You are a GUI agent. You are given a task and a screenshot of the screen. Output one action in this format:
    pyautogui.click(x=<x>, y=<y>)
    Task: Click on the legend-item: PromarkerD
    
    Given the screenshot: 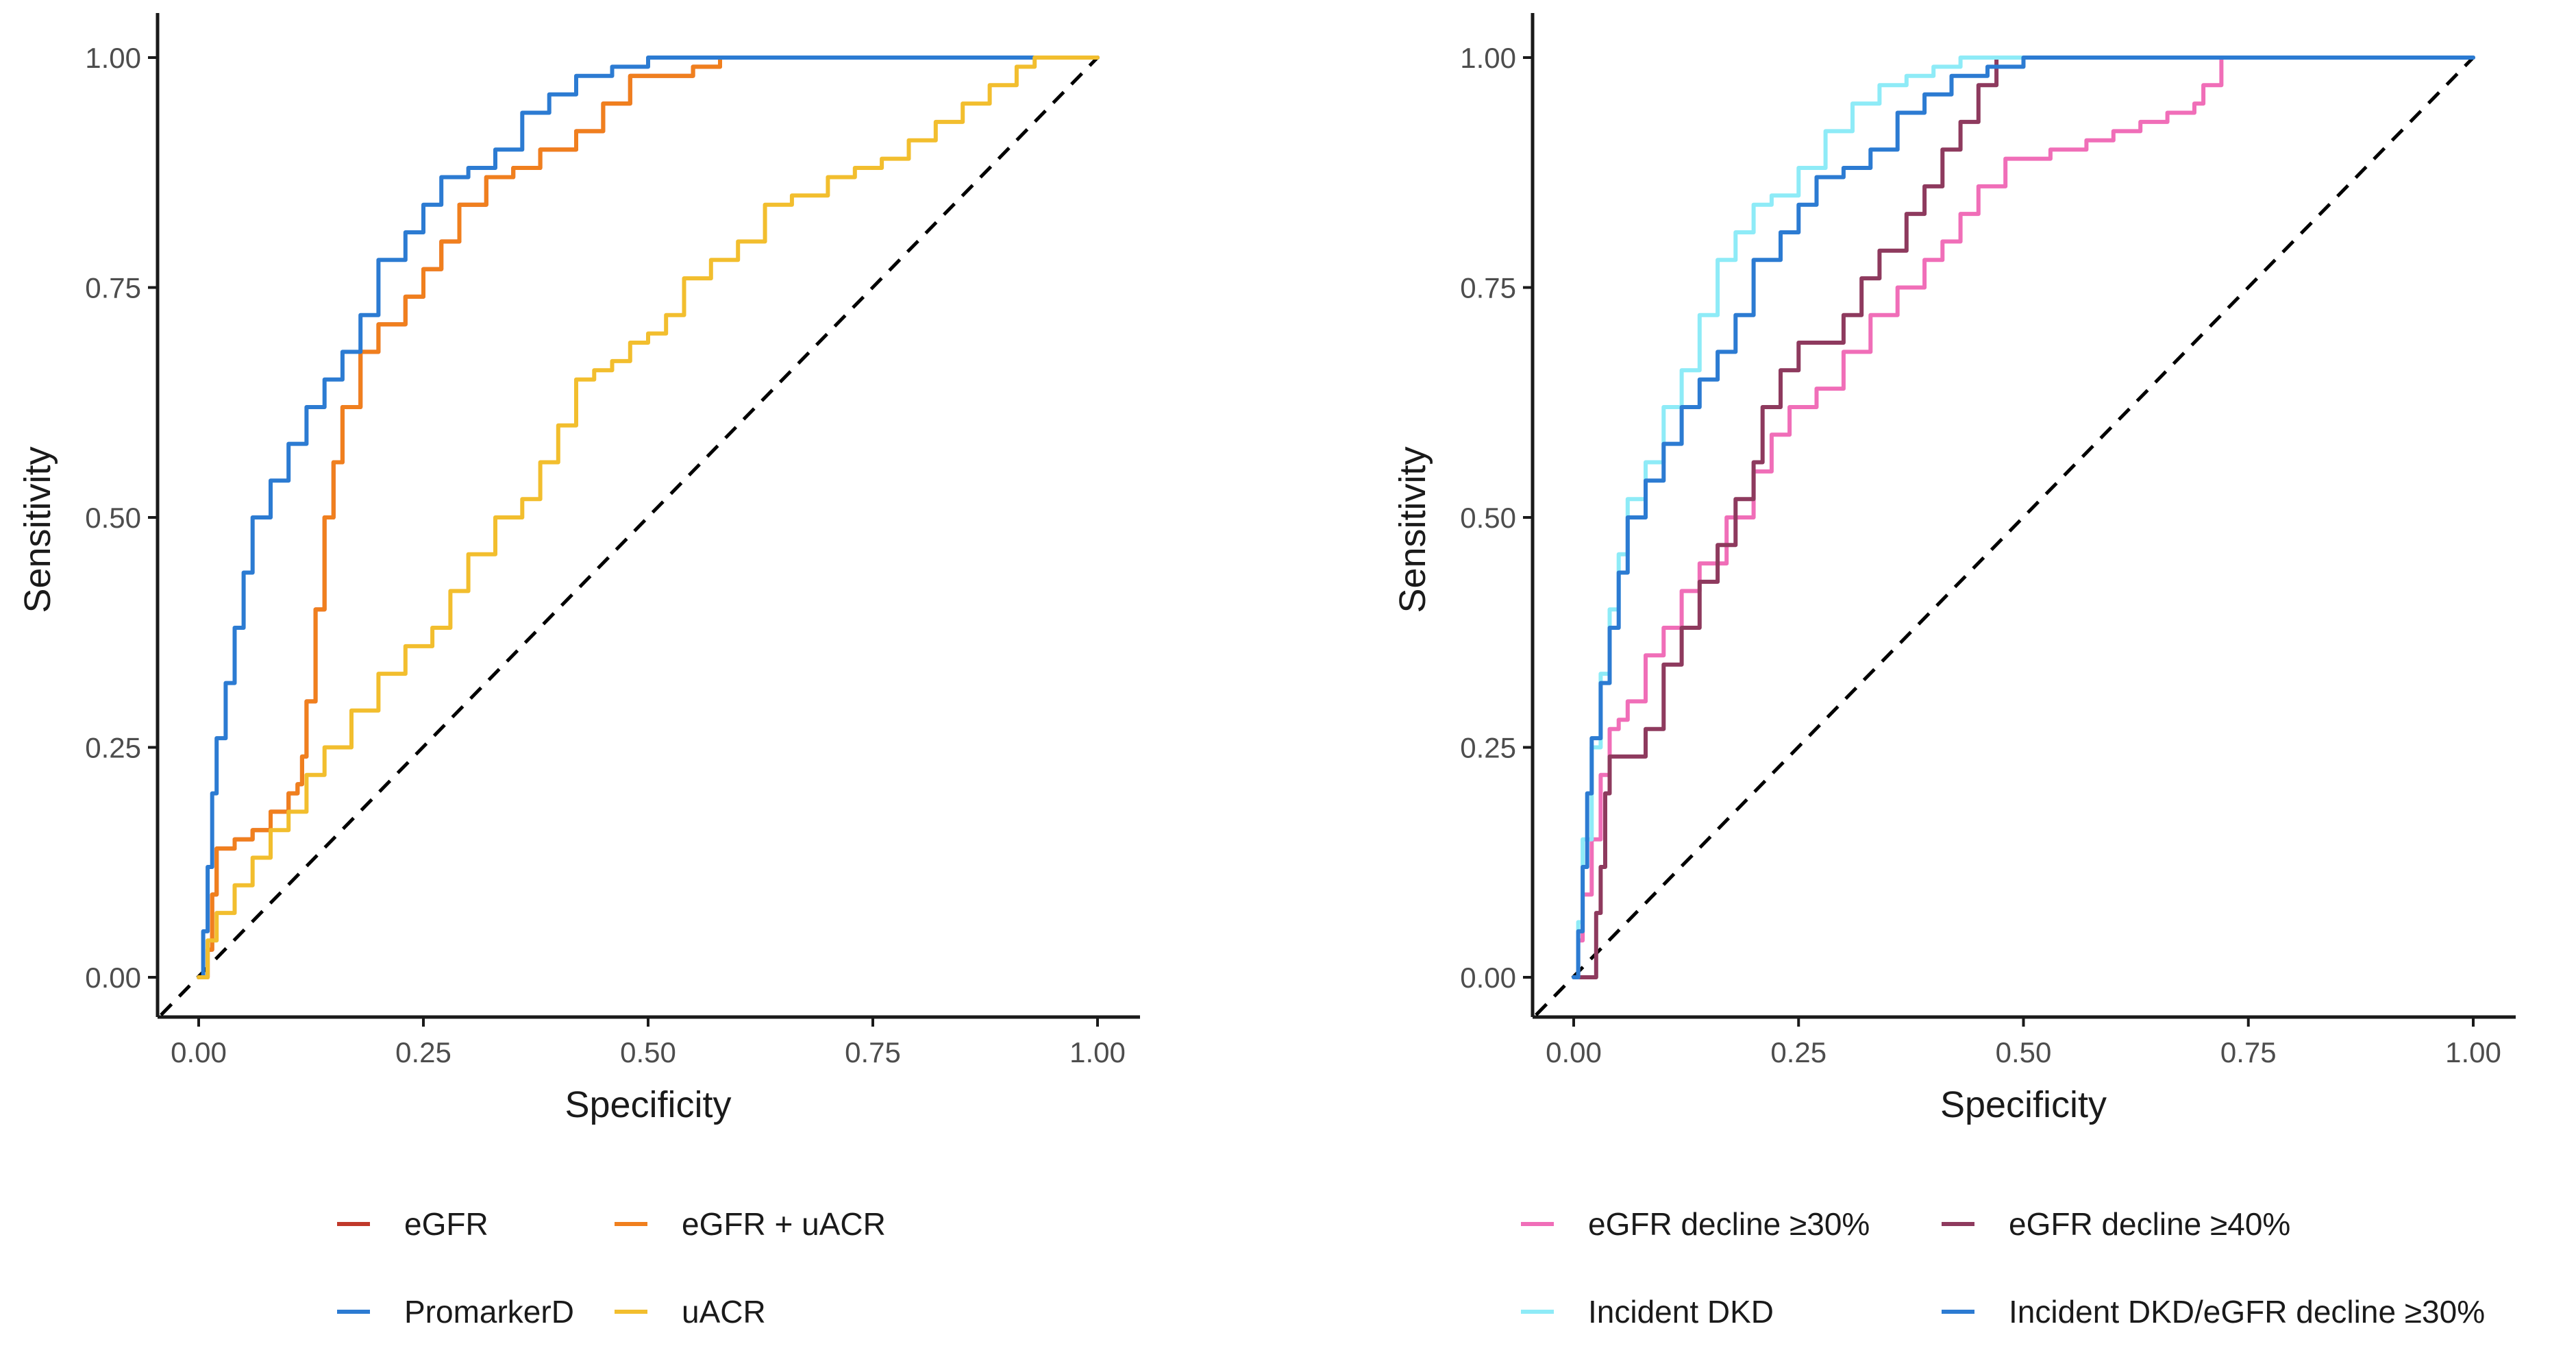 What is the action you would take?
    pyautogui.click(x=455, y=1312)
    